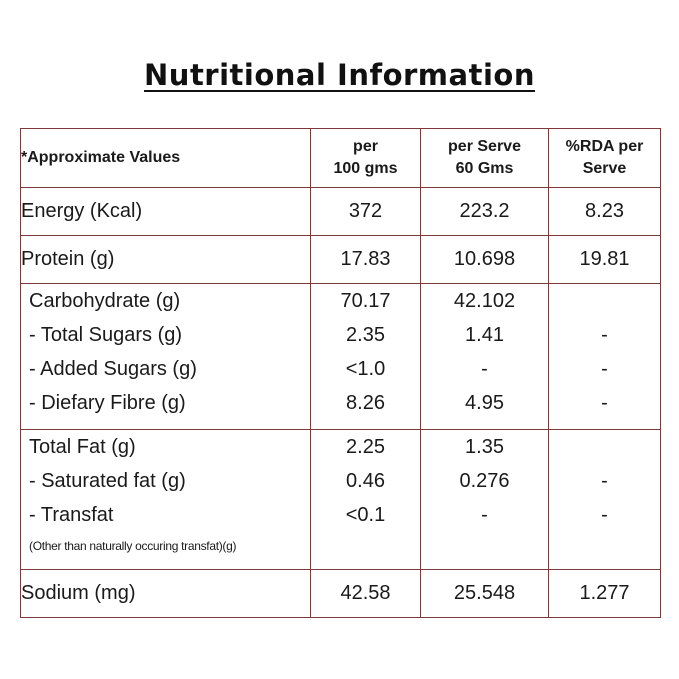 This screenshot has width=679, height=679. What do you see at coordinates (165, 158) in the screenshot?
I see `header-approx-values: *Approximate Values` at bounding box center [165, 158].